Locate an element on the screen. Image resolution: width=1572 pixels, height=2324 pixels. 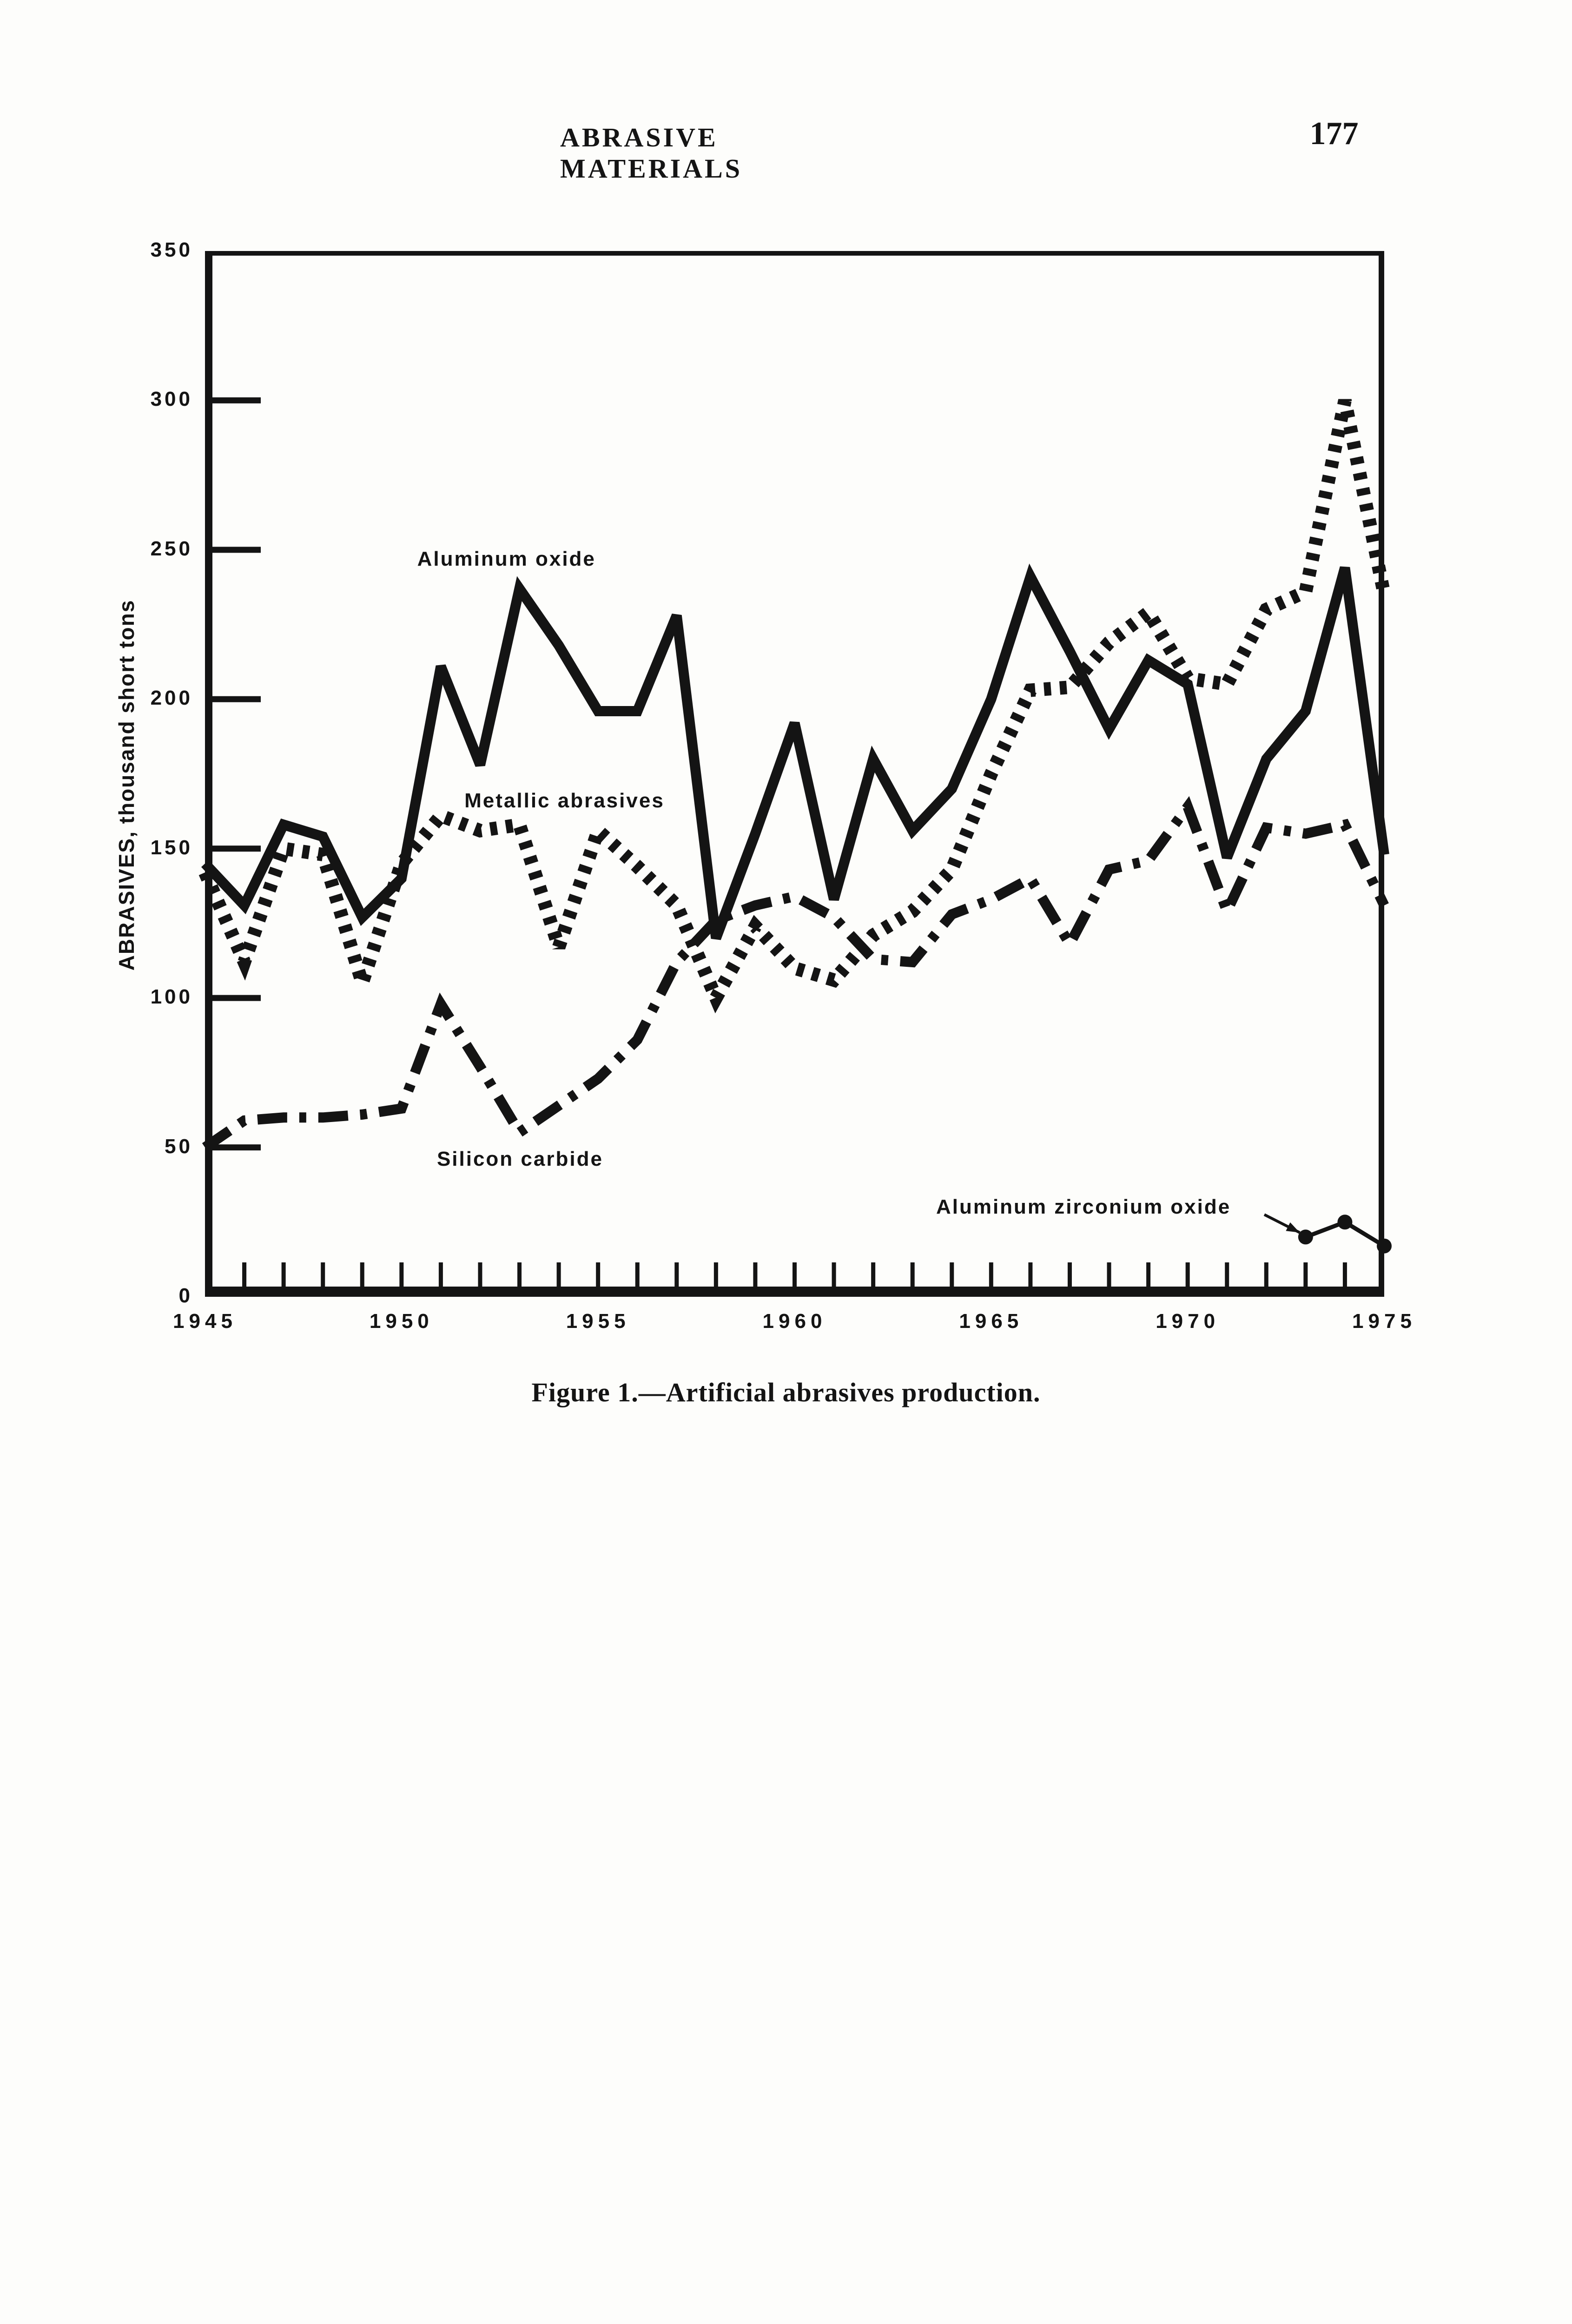
x-tick-label: 1970 is located at coordinates (1188, 1321).